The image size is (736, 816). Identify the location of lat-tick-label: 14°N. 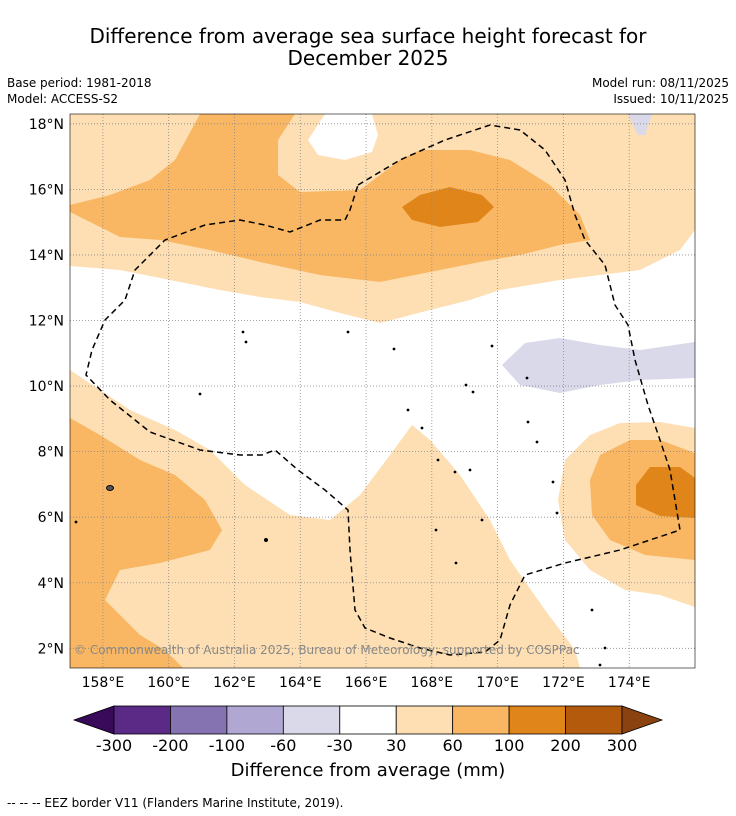
(46, 256).